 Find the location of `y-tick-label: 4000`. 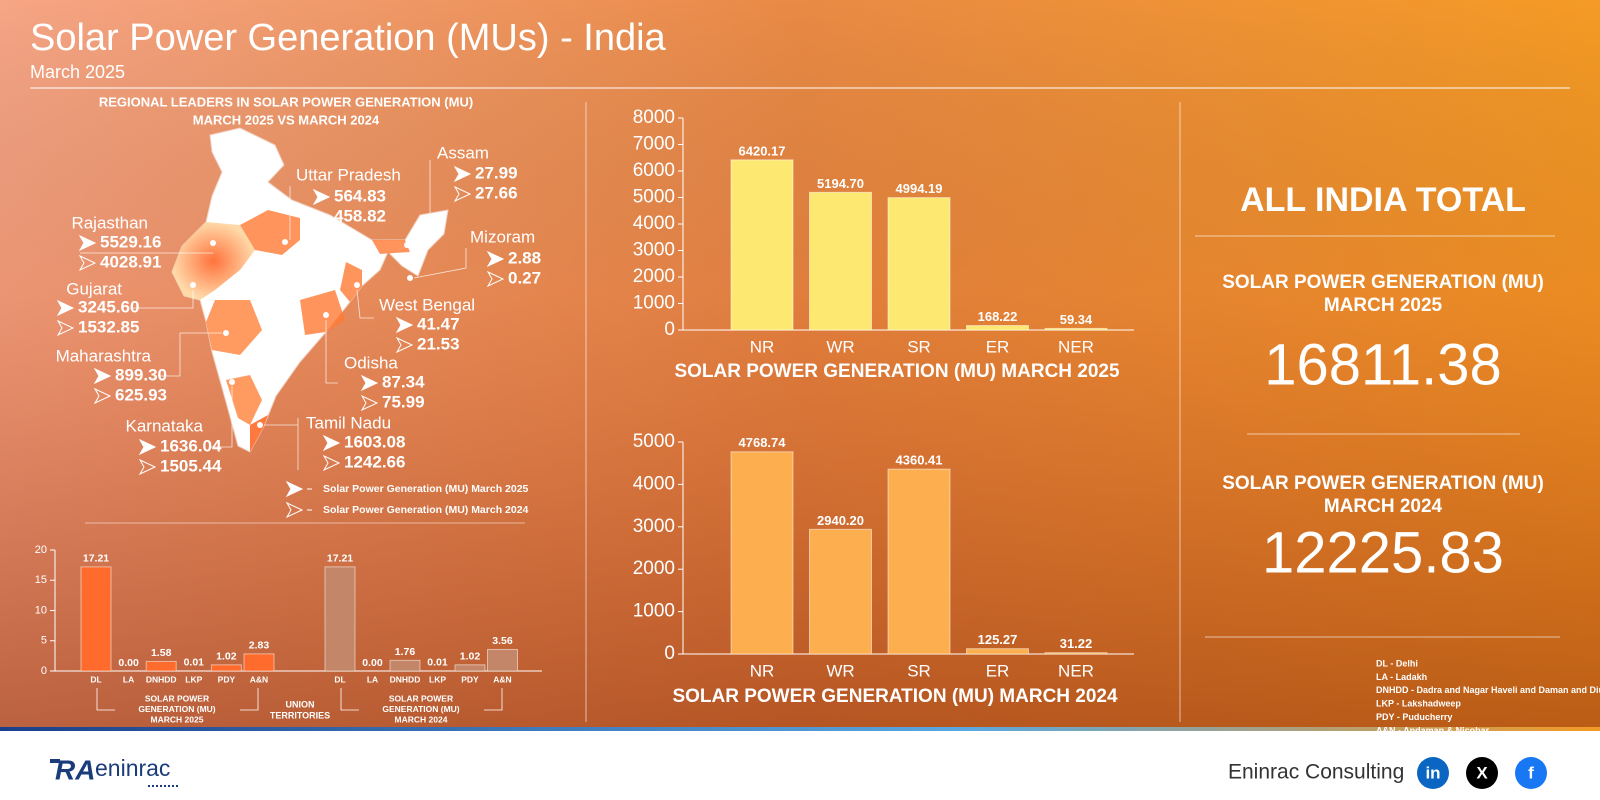

y-tick-label: 4000 is located at coordinates (654, 223).